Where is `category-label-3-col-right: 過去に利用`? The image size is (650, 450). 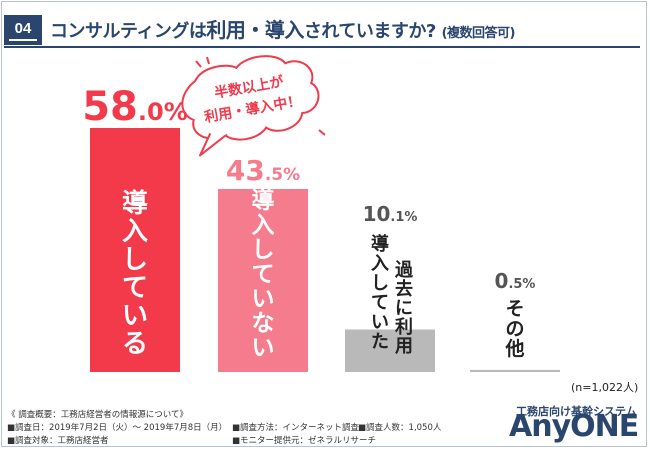 category-label-3-col-right: 過去に利用 is located at coordinates (404, 308).